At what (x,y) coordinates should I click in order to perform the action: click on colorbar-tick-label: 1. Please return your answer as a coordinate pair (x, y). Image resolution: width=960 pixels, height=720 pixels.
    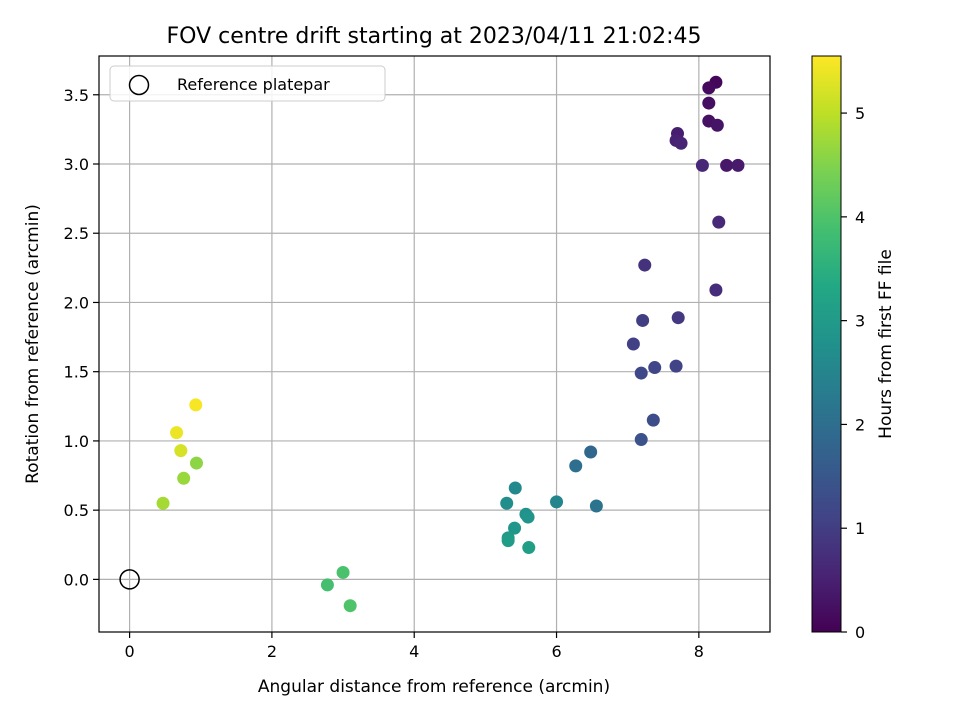
    Looking at the image, I should click on (860, 528).